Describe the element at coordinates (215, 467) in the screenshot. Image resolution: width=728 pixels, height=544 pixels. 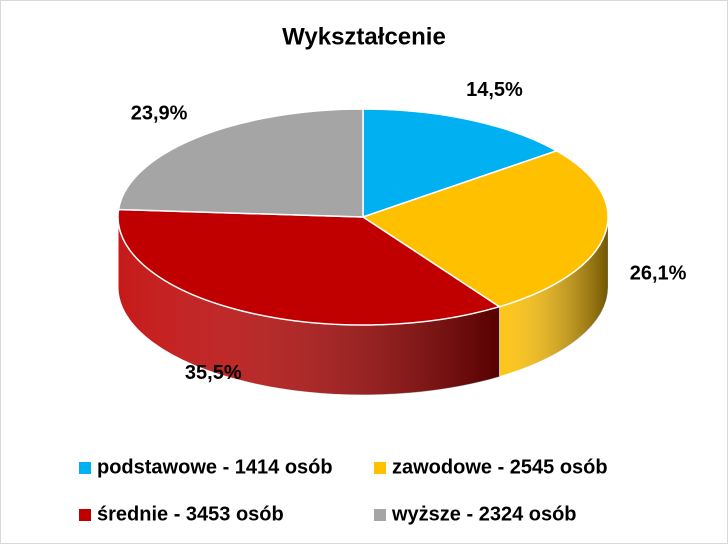
I see `legend-label: podstawowe - 1414 osób` at that location.